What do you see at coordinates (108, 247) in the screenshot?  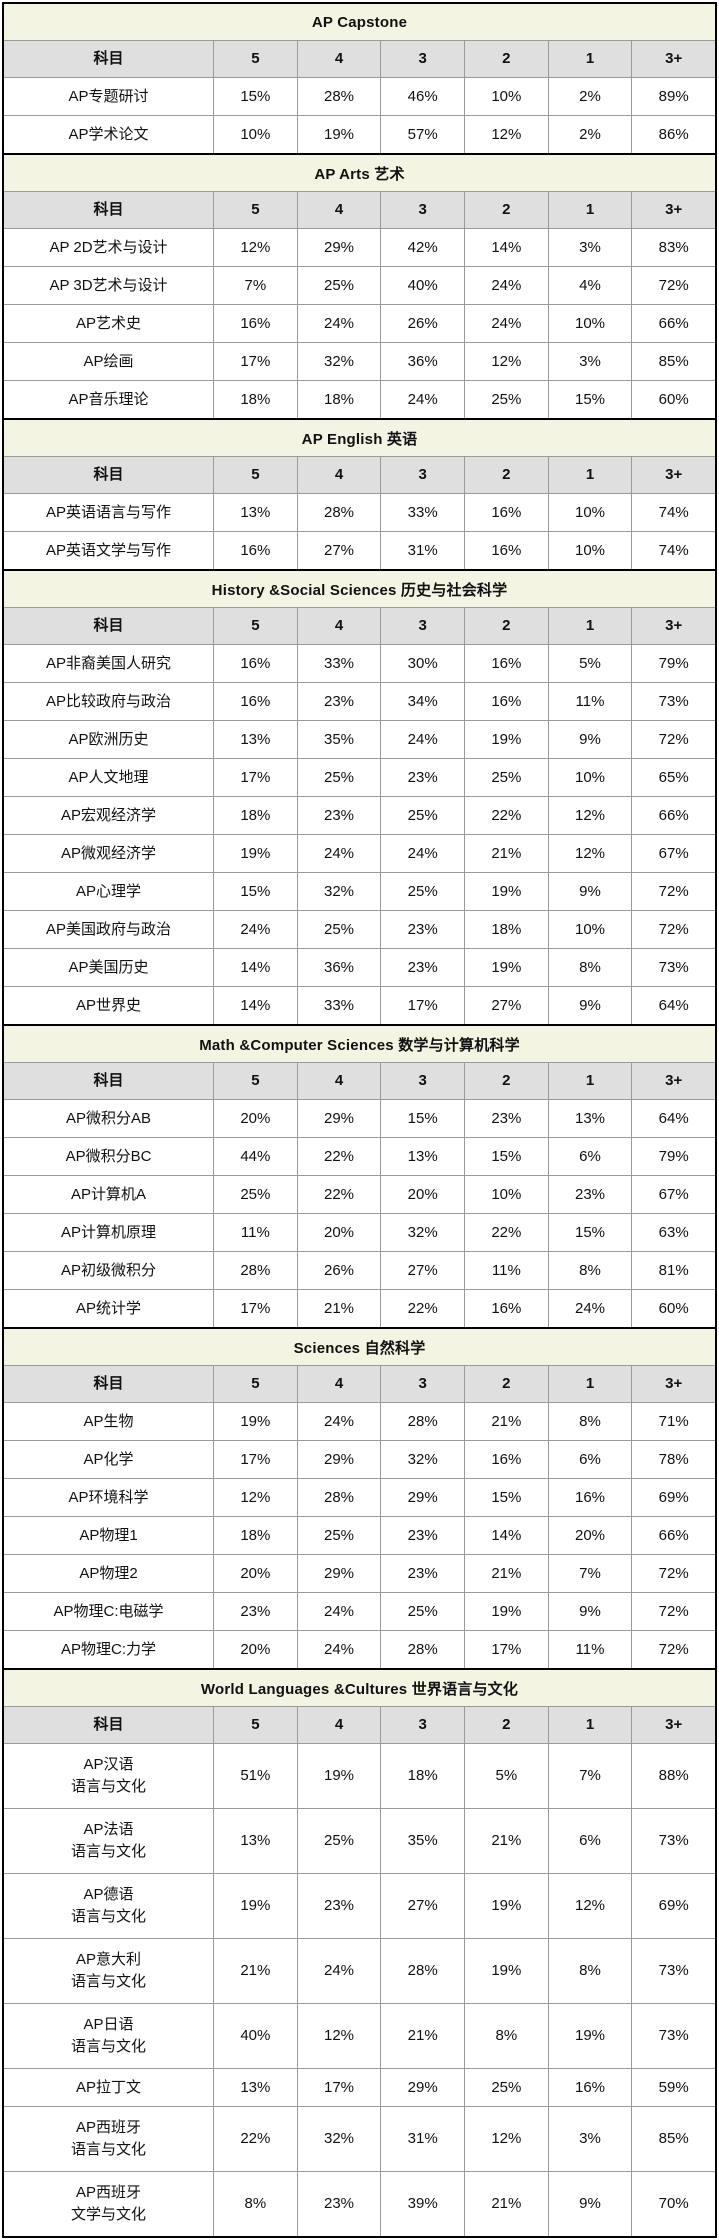 I see `subject-label: AP 2D艺术与设计` at bounding box center [108, 247].